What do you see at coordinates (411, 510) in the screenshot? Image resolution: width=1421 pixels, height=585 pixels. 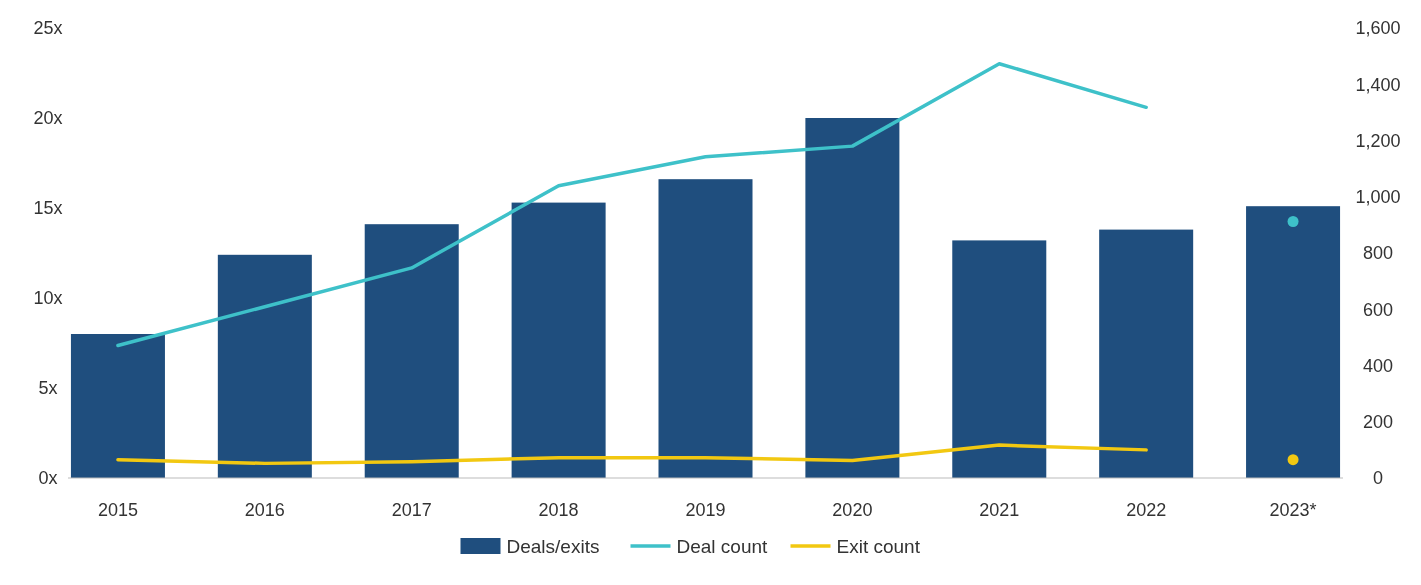 I see `x-tick-label: 2017` at bounding box center [411, 510].